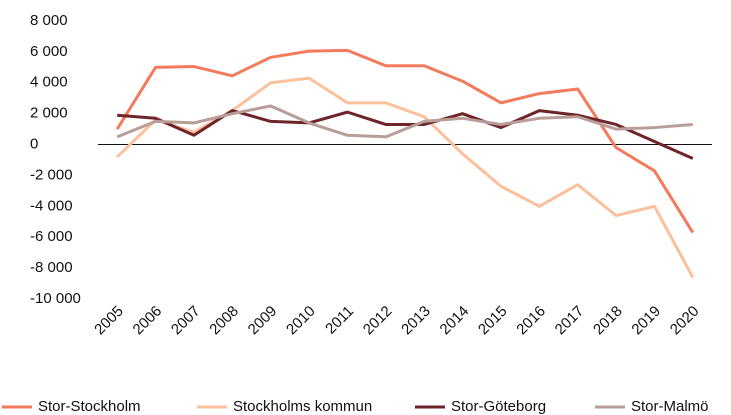 The width and height of the screenshot is (731, 415). What do you see at coordinates (34, 144) in the screenshot?
I see `y-tick-label: 0` at bounding box center [34, 144].